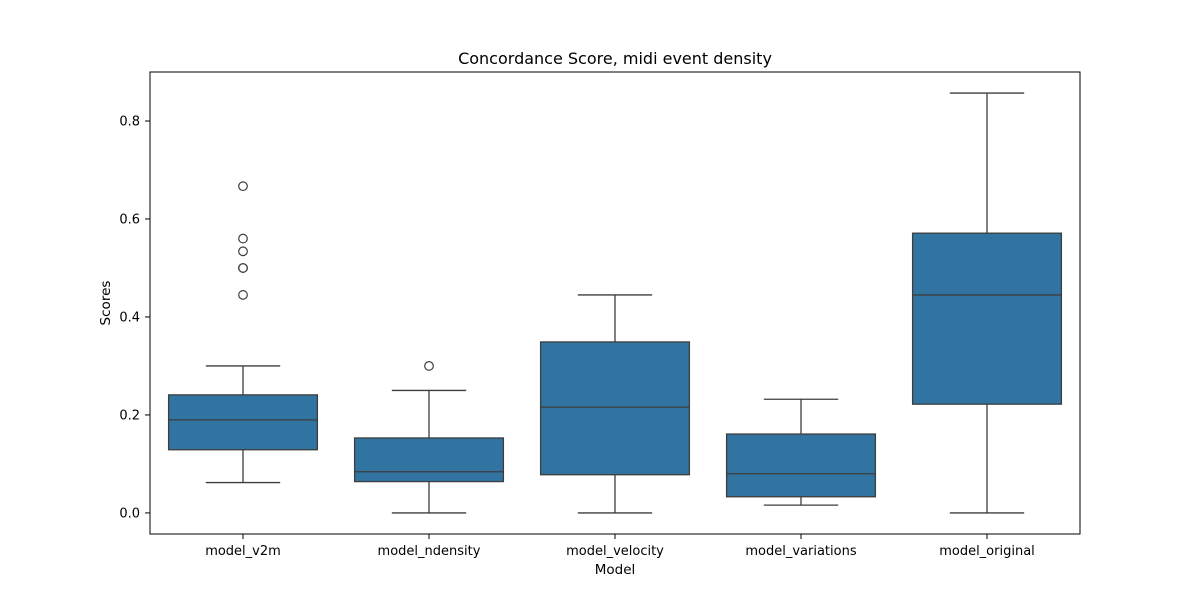 Image resolution: width=1200 pixels, height=600 pixels. What do you see at coordinates (243, 332) in the screenshot?
I see `box-model_v2m` at bounding box center [243, 332].